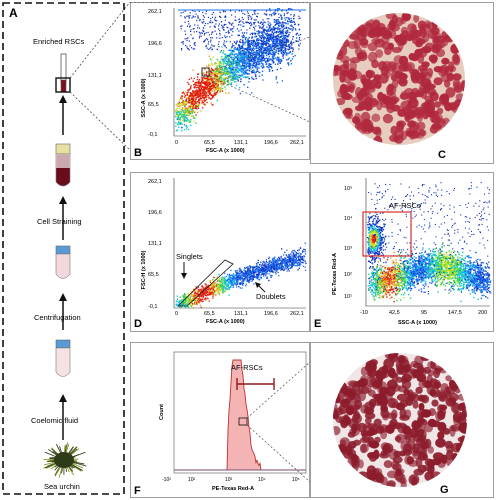 The height and width of the screenshot is (500, 496). What do you see at coordinates (297, 143) in the screenshot?
I see `b-xtick-4: 262,1` at bounding box center [297, 143].